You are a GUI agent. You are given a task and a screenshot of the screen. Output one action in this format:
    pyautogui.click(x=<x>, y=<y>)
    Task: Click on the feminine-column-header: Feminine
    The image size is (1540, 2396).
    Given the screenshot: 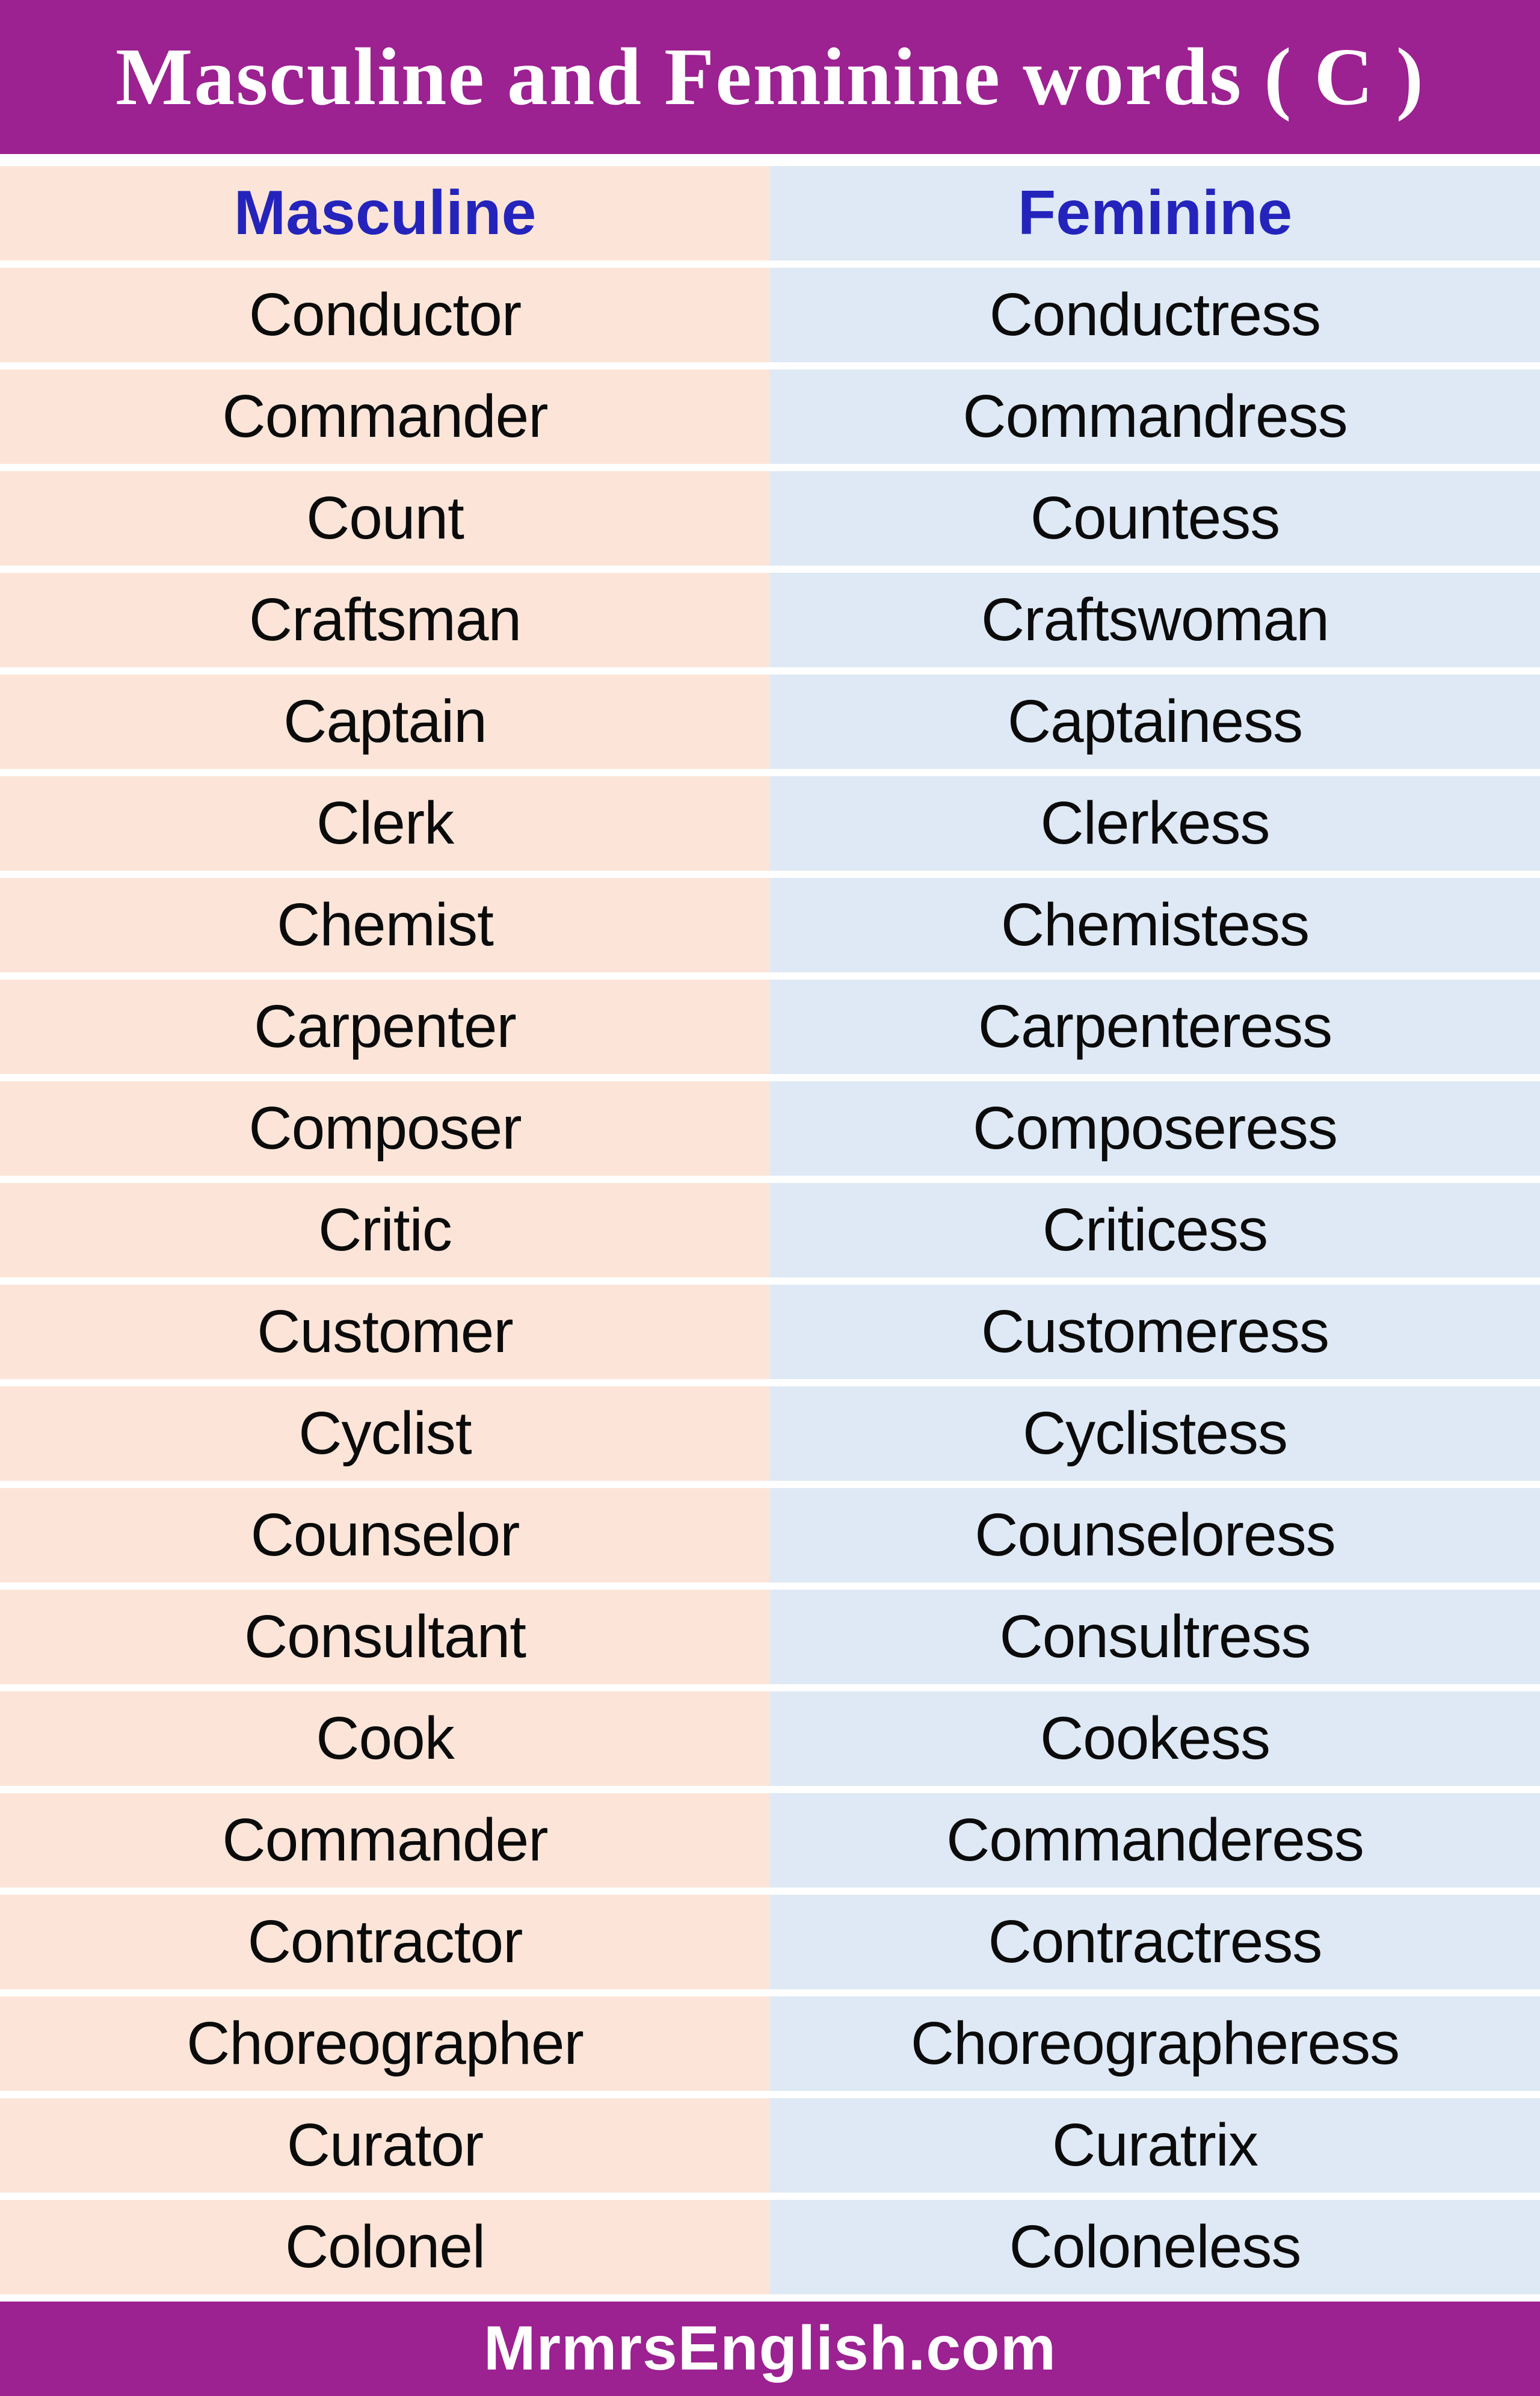 What is the action you would take?
    pyautogui.click(x=1155, y=213)
    